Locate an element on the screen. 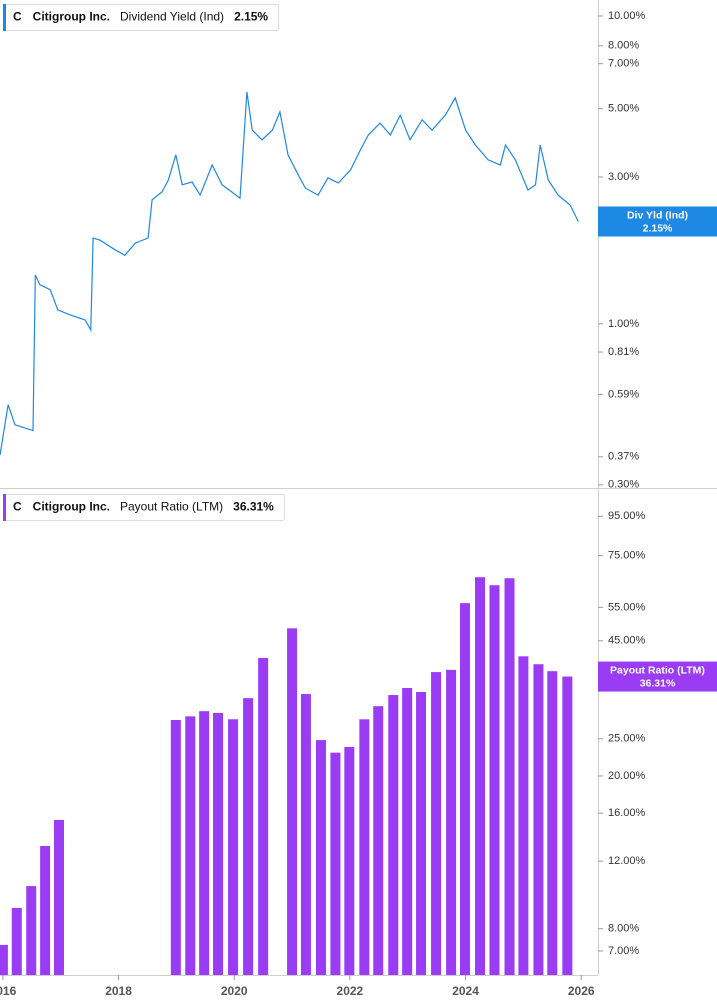  x-tick-label: 2018 is located at coordinates (118, 991).